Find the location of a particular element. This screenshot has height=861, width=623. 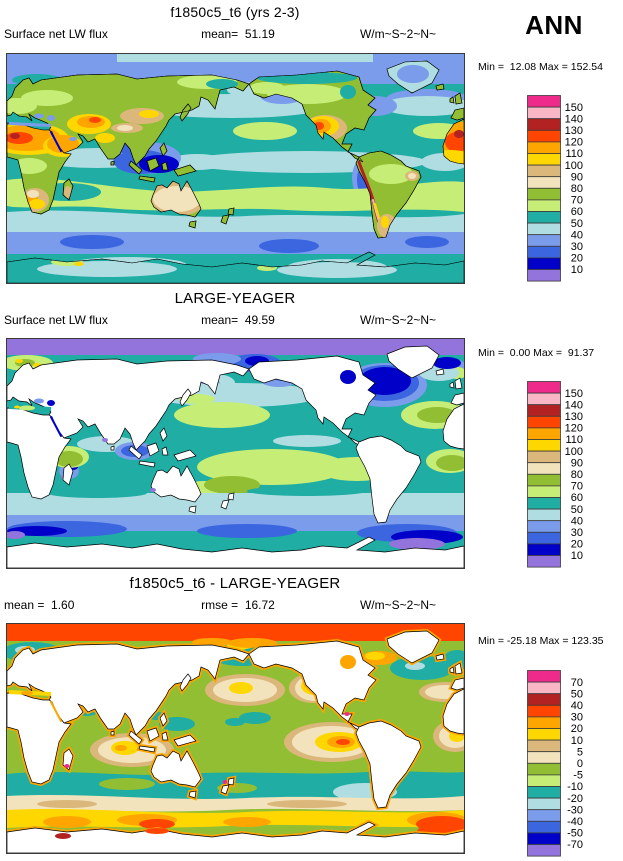

panel-diff-title: f1850c5_t6 - LARGE-YEAGER is located at coordinates (235, 583).